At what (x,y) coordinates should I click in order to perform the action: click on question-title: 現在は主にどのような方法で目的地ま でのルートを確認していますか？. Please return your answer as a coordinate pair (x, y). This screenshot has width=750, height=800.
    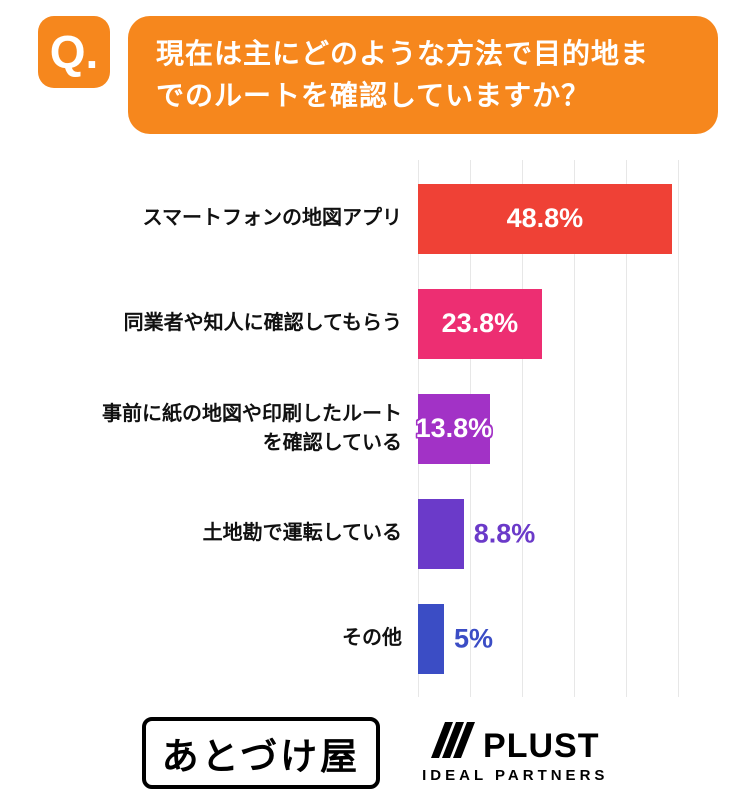
    Looking at the image, I should click on (403, 74).